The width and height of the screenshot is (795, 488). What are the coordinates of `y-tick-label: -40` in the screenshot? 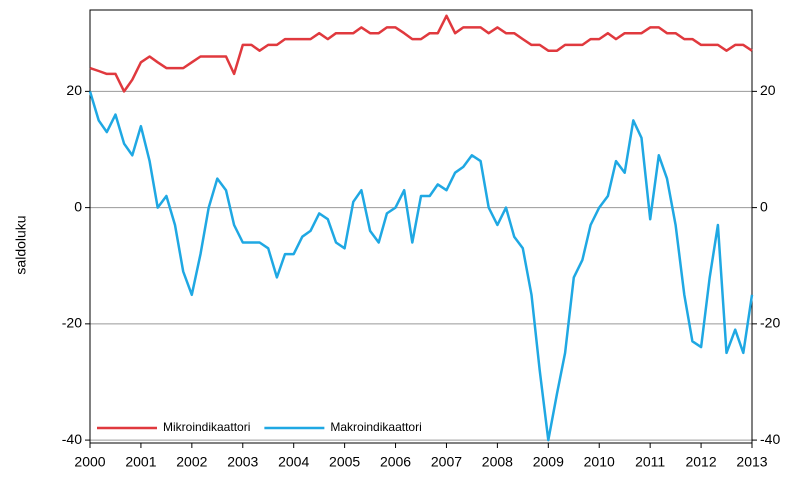 It's located at (72, 439).